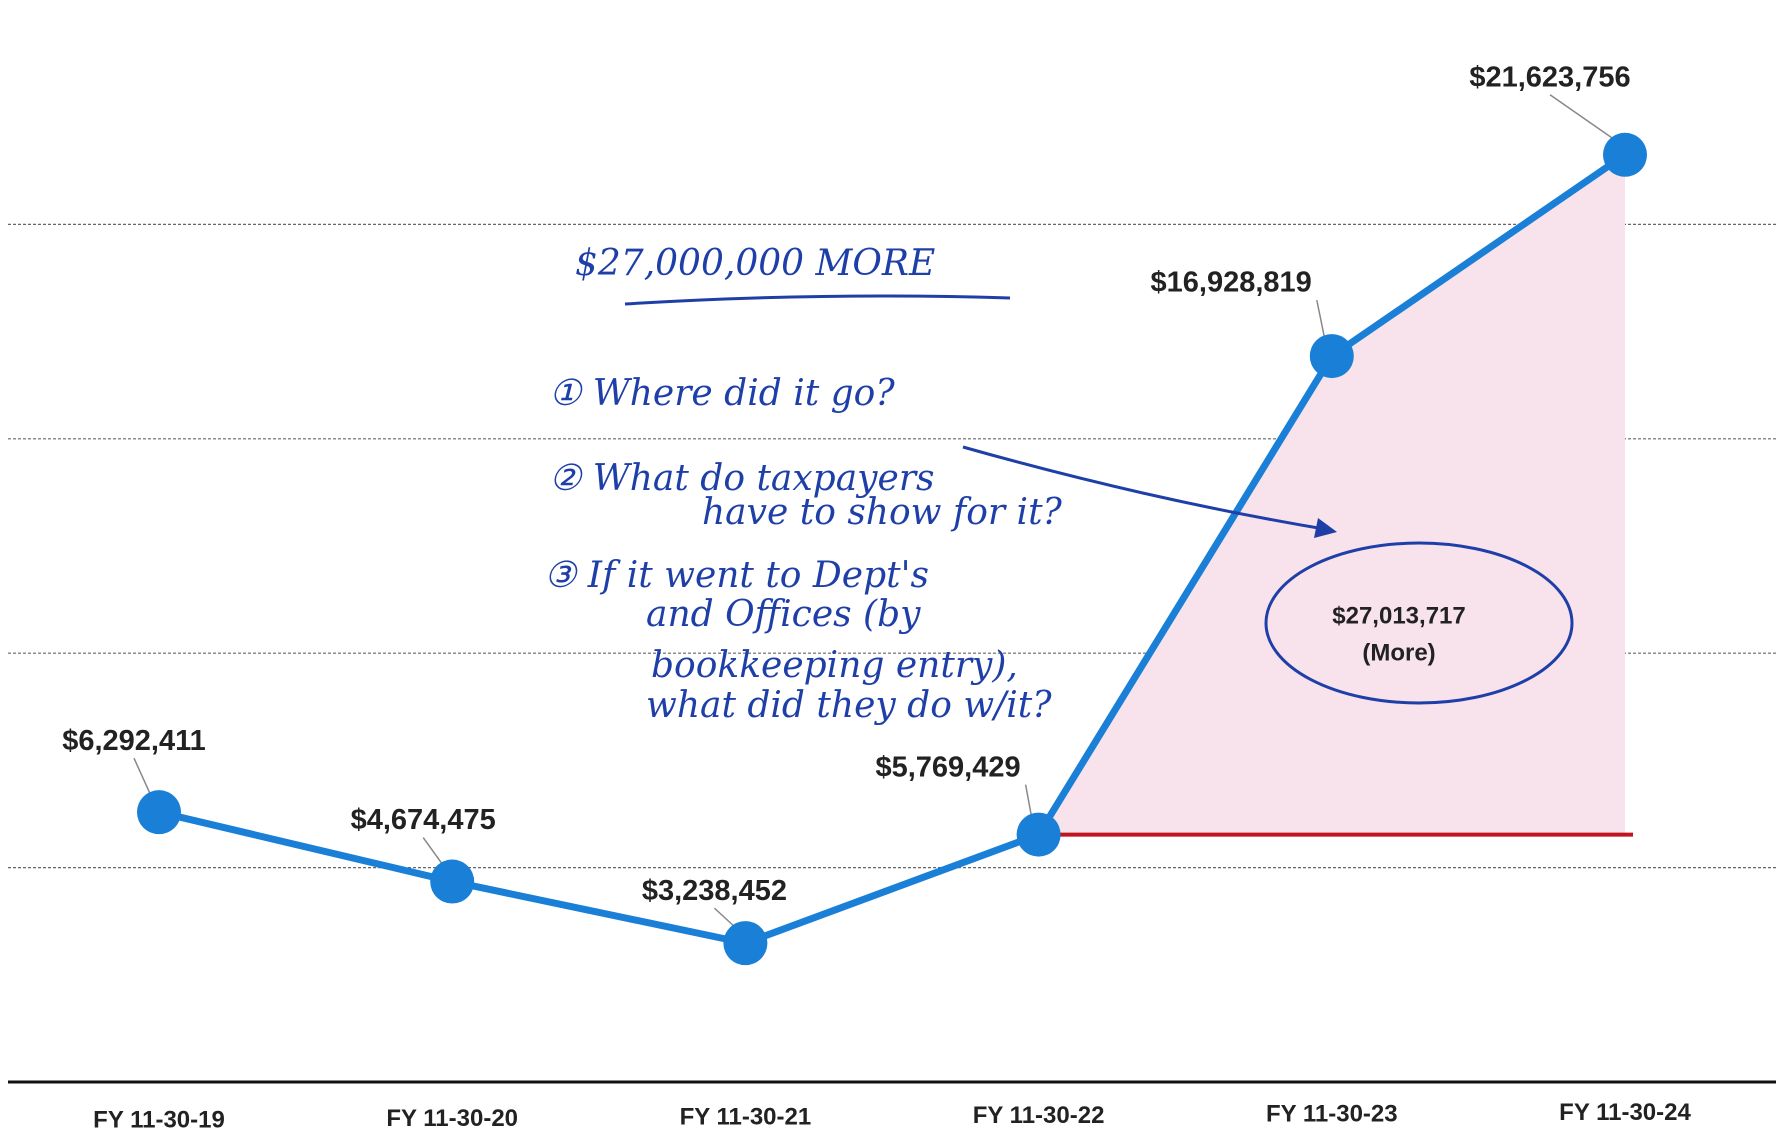  I want to click on callout-circle, so click(1419, 623).